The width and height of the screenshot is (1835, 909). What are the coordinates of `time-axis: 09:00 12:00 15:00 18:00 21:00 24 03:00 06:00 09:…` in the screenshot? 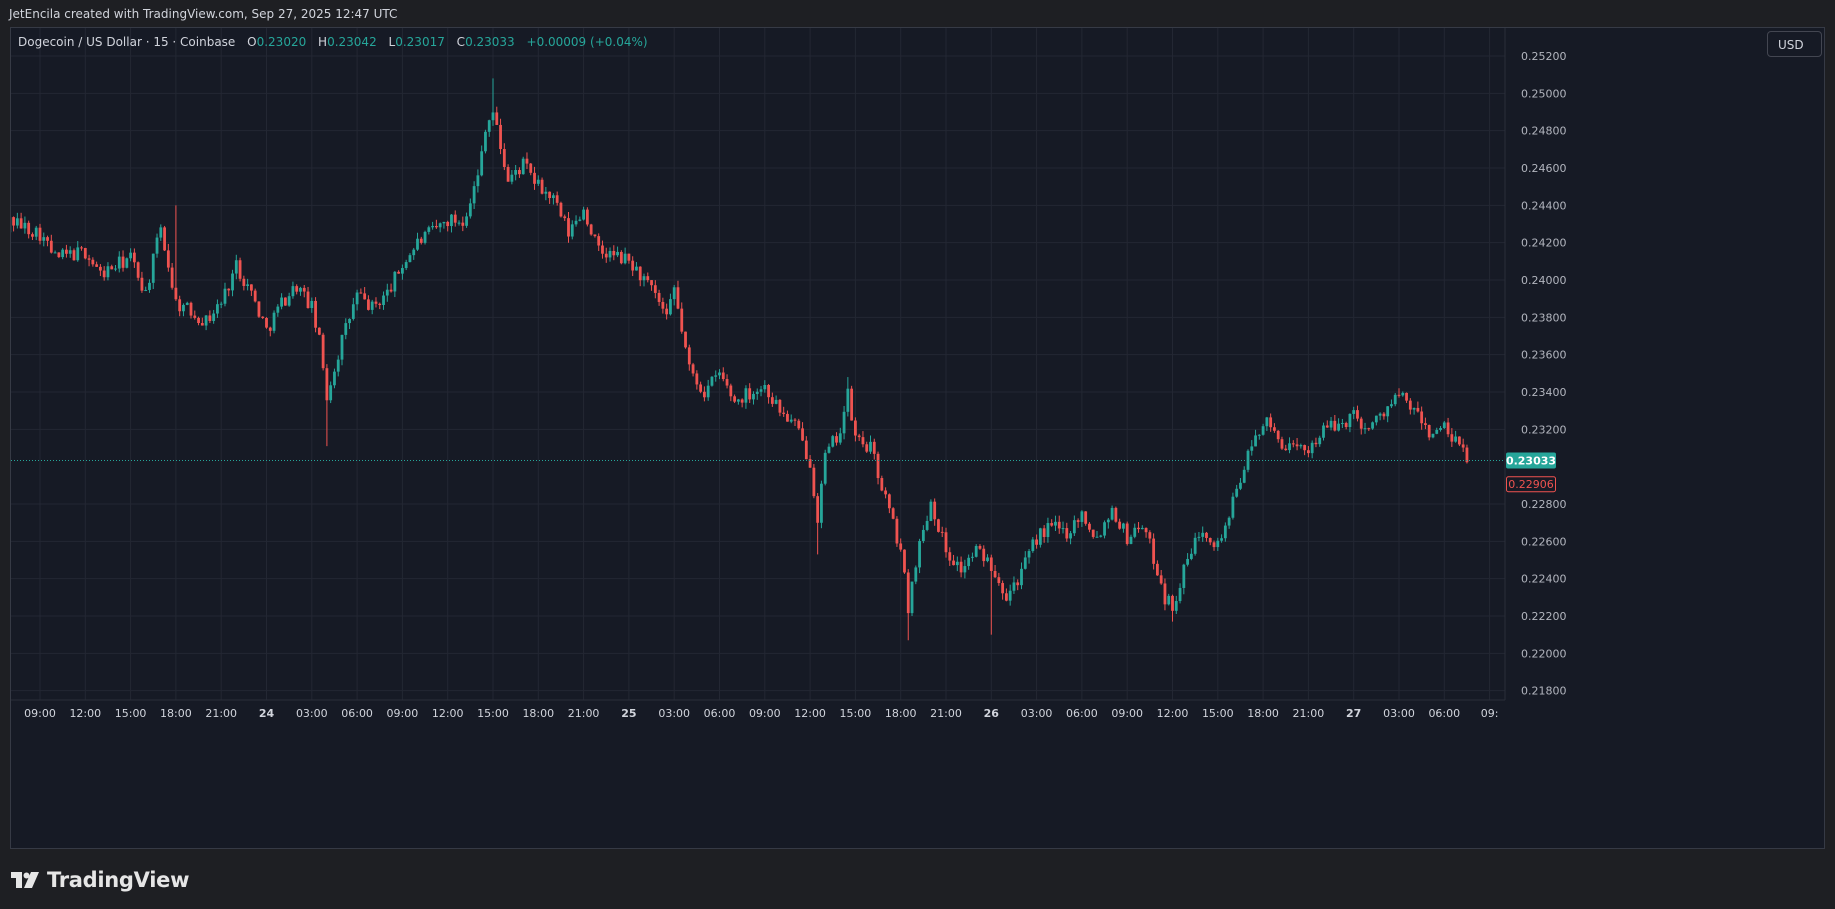 It's located at (758, 709).